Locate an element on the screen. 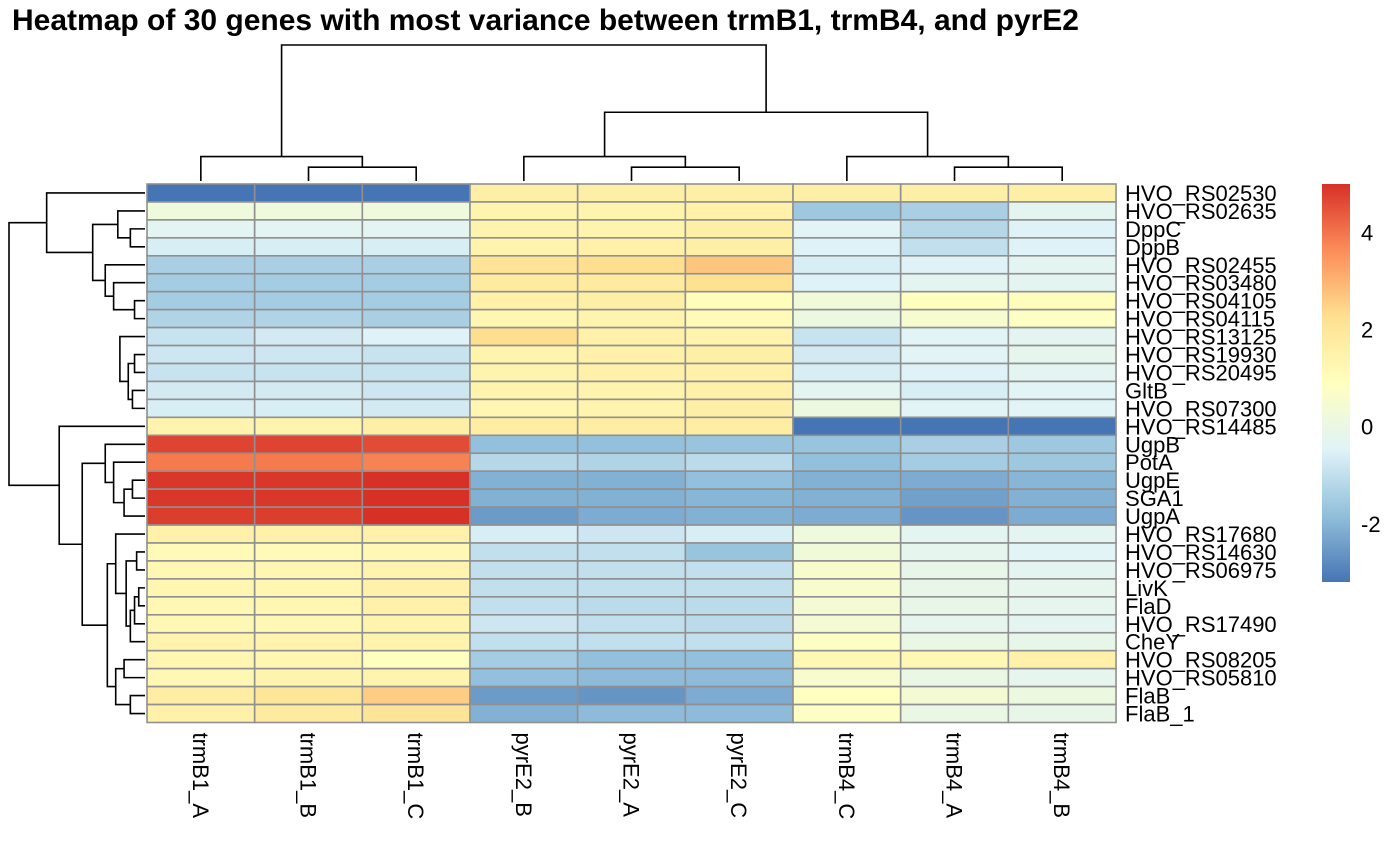 The image size is (1400, 865). row-label: HVO_RS02635 is located at coordinates (1201, 211).